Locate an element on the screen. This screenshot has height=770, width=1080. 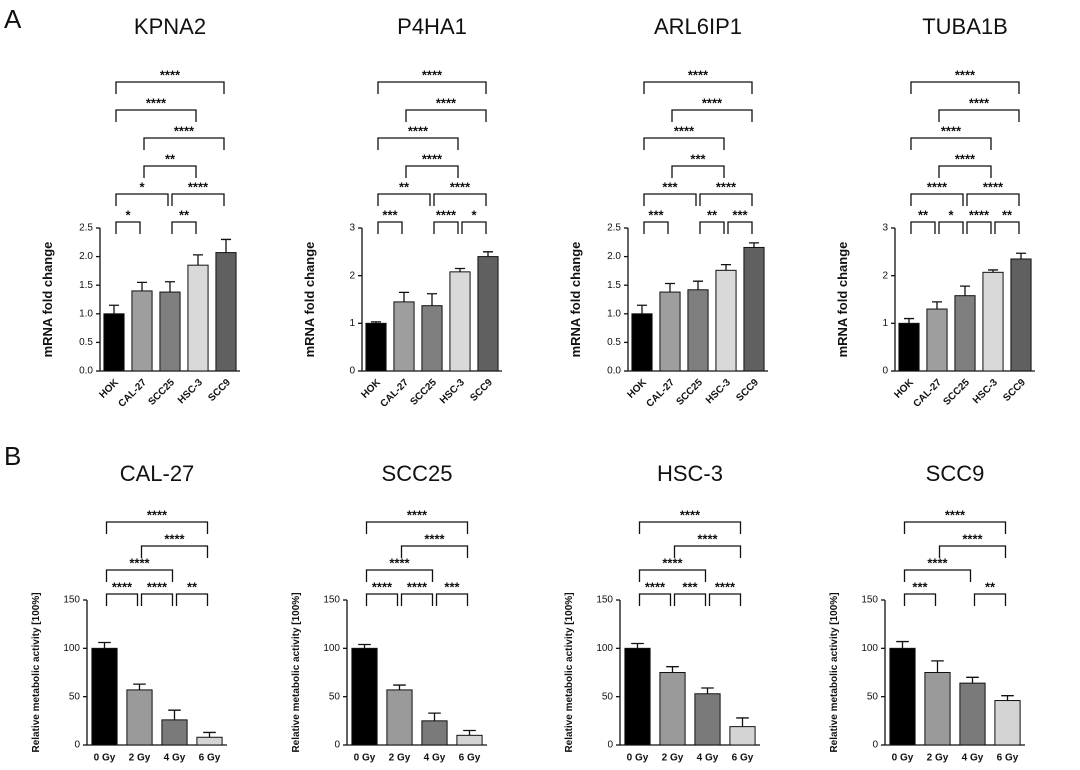
y-tick-label: 50 is located at coordinates (75, 696).